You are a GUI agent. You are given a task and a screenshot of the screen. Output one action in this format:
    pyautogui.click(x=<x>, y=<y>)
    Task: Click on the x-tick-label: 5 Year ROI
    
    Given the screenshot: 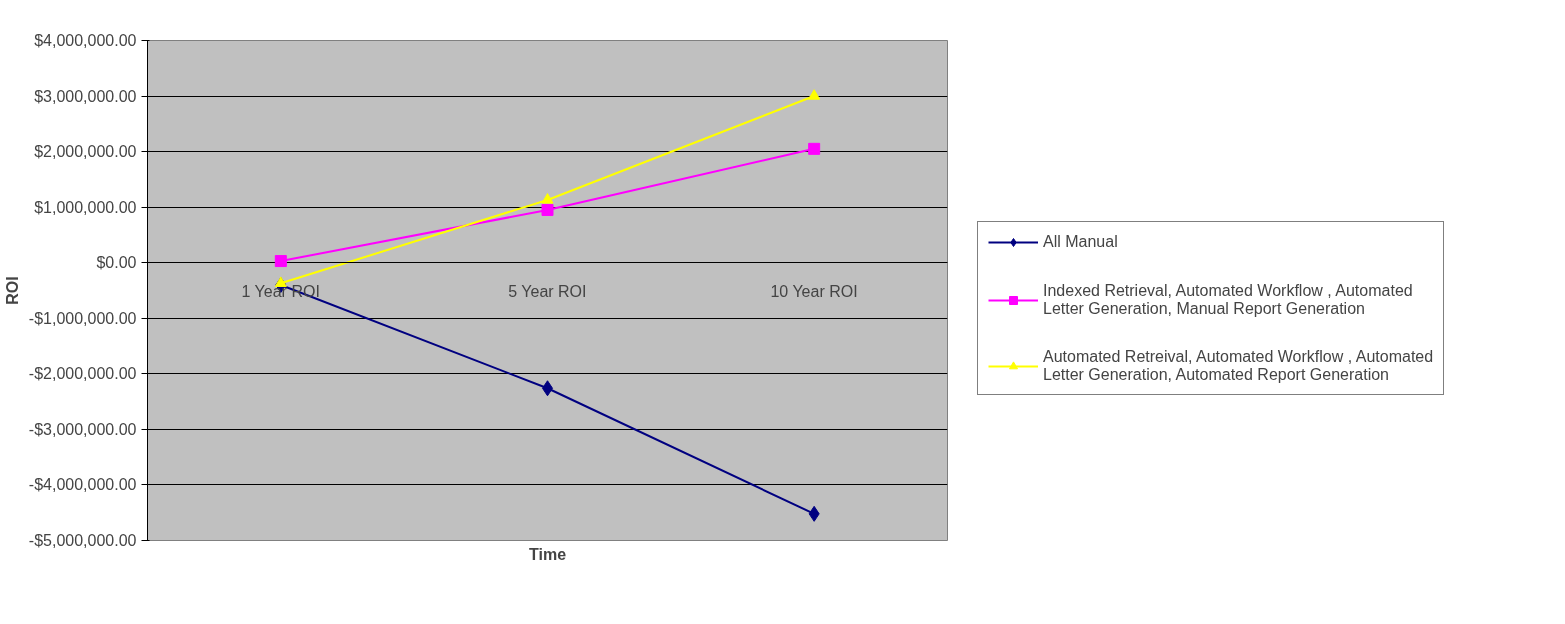 What is the action you would take?
    pyautogui.click(x=547, y=291)
    